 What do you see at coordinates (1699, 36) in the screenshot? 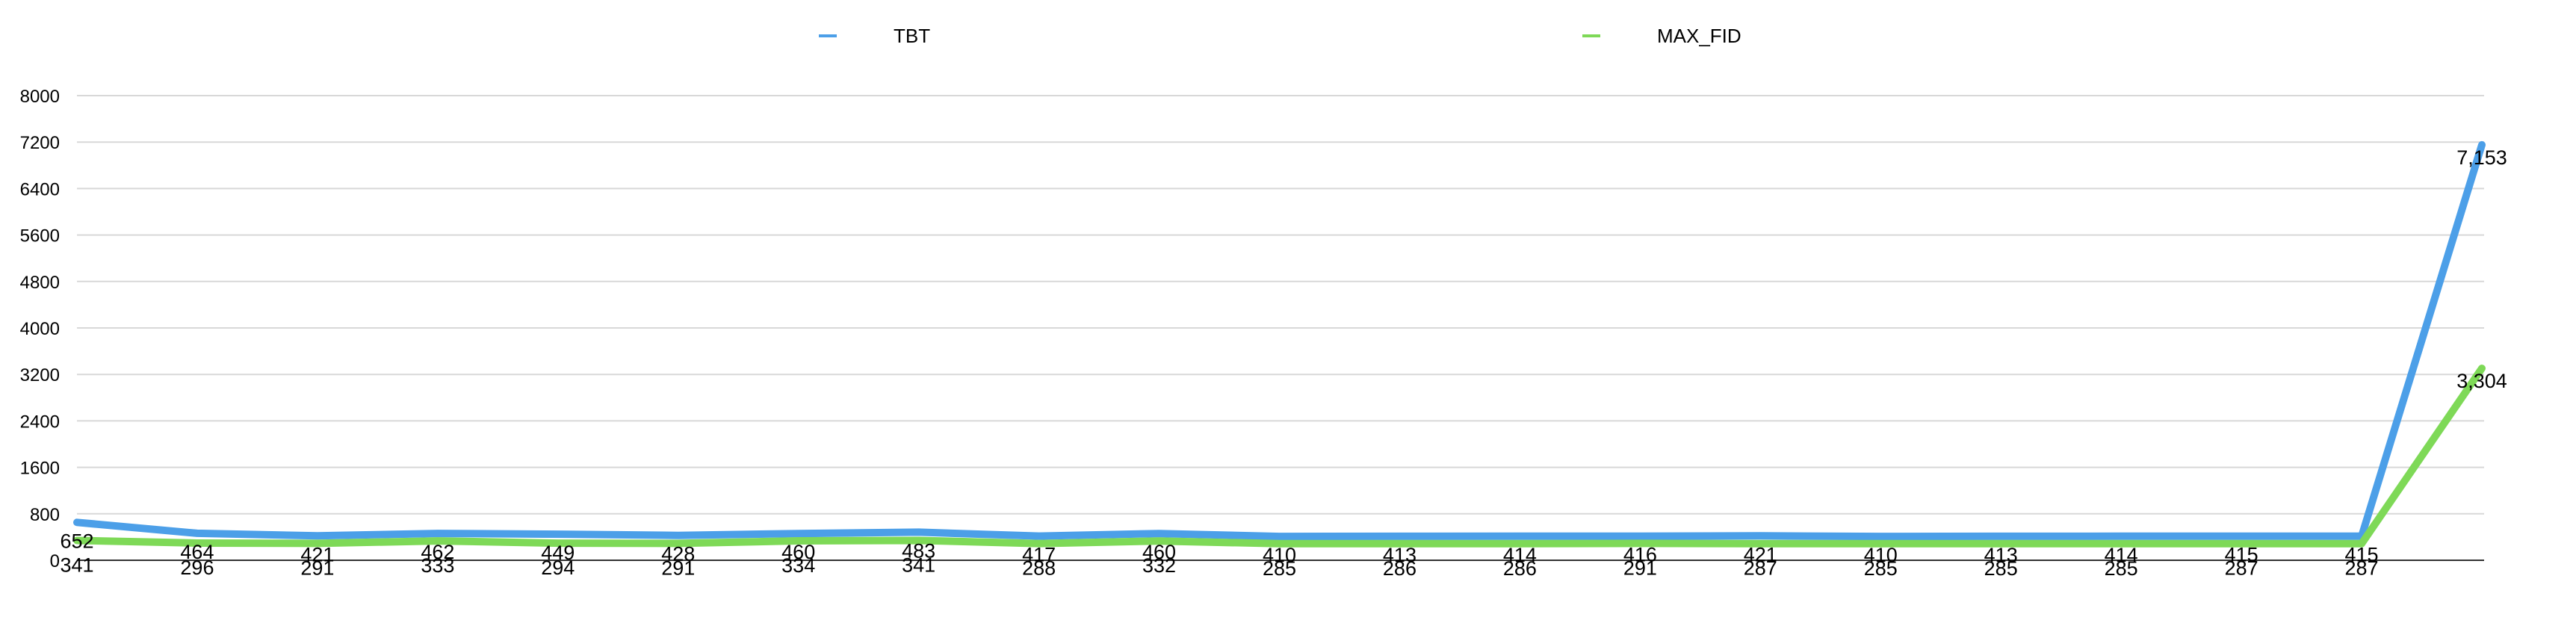
I see `legend-label-max-fid: MAX_FID` at bounding box center [1699, 36].